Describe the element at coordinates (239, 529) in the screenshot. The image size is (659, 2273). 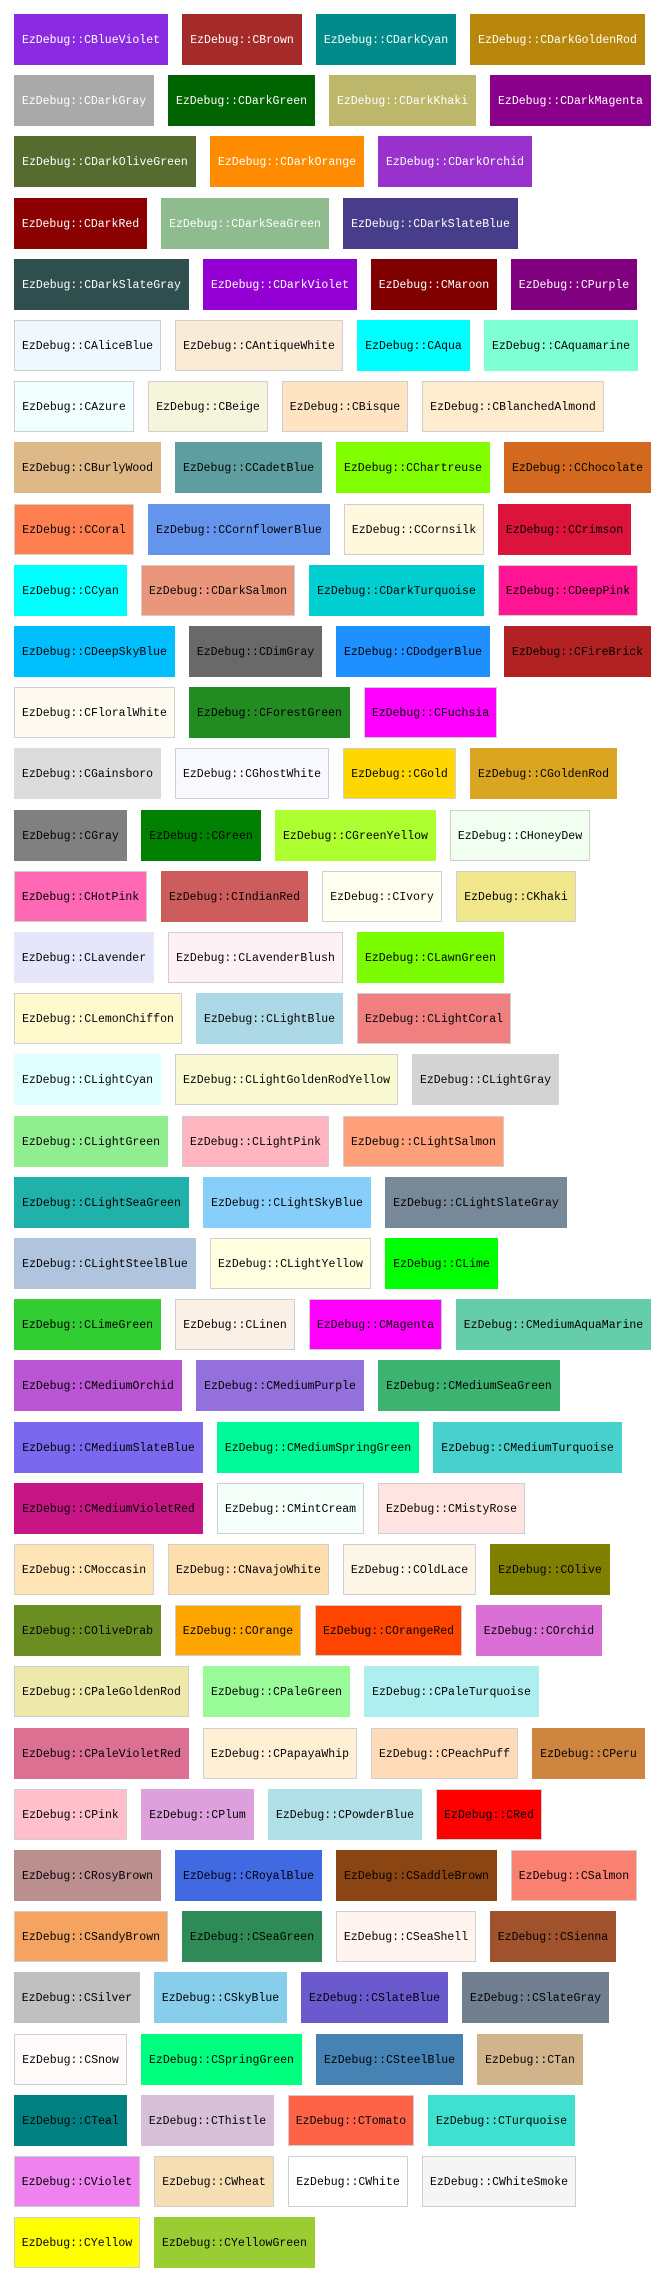
I see `color-swatch-cornflowerblue: EzDebug::CCornflowerBlue` at that location.